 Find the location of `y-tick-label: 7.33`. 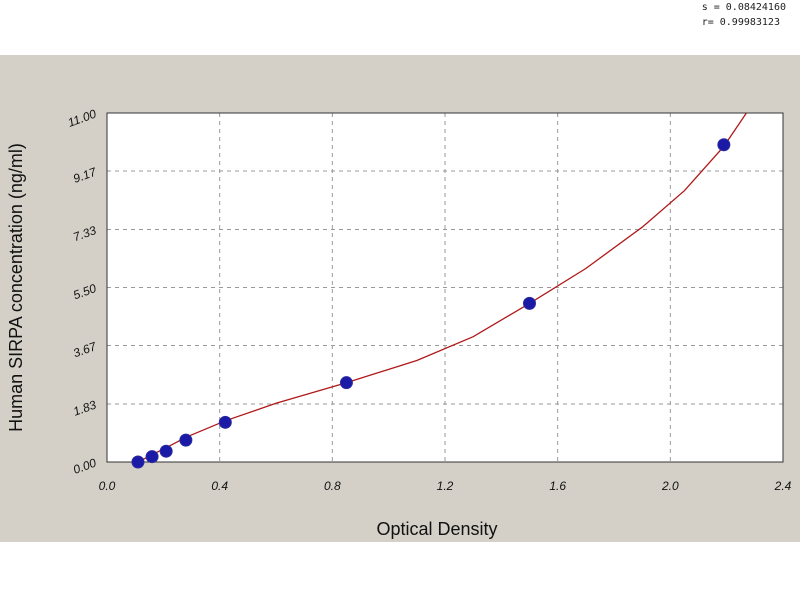

y-tick-label: 7.33 is located at coordinates (84, 233).